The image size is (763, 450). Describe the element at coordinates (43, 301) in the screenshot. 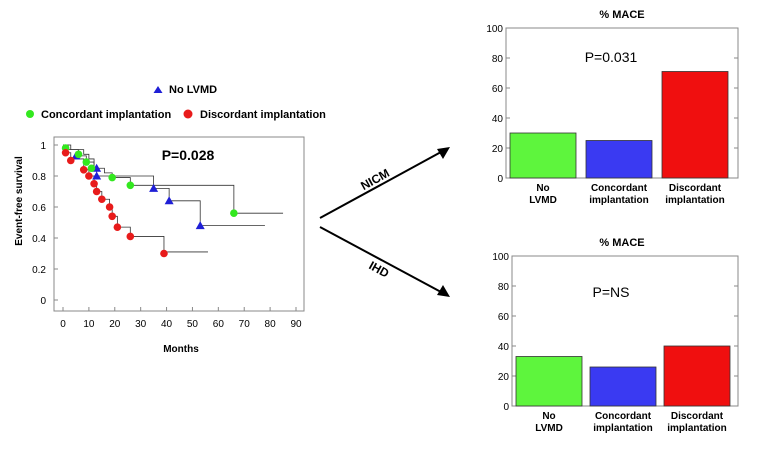

I see `km-y-tick-label: 0` at that location.